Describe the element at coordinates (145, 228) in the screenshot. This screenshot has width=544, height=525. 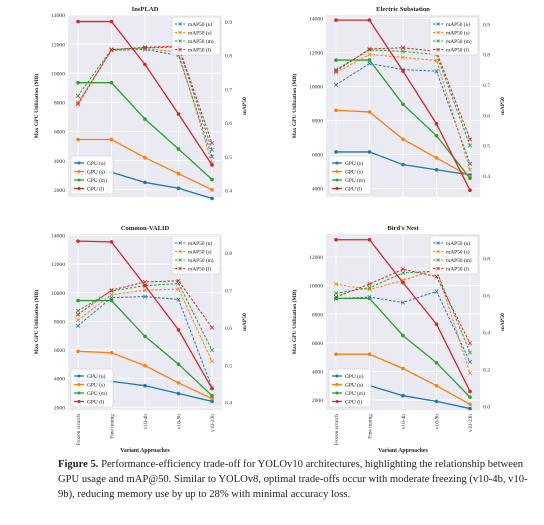
I see `chart-title: Common-VALID` at that location.